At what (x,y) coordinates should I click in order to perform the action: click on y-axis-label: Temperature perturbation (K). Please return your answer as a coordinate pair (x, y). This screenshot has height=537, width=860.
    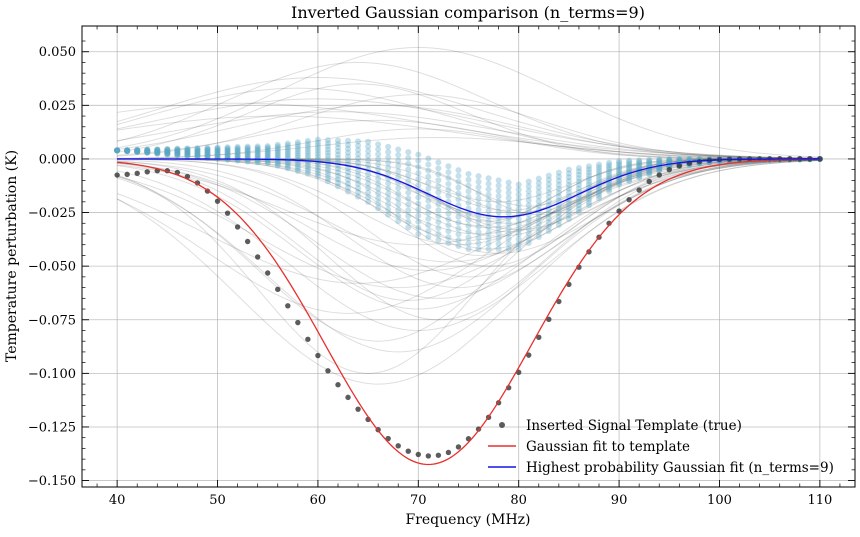
    Looking at the image, I should click on (12, 256).